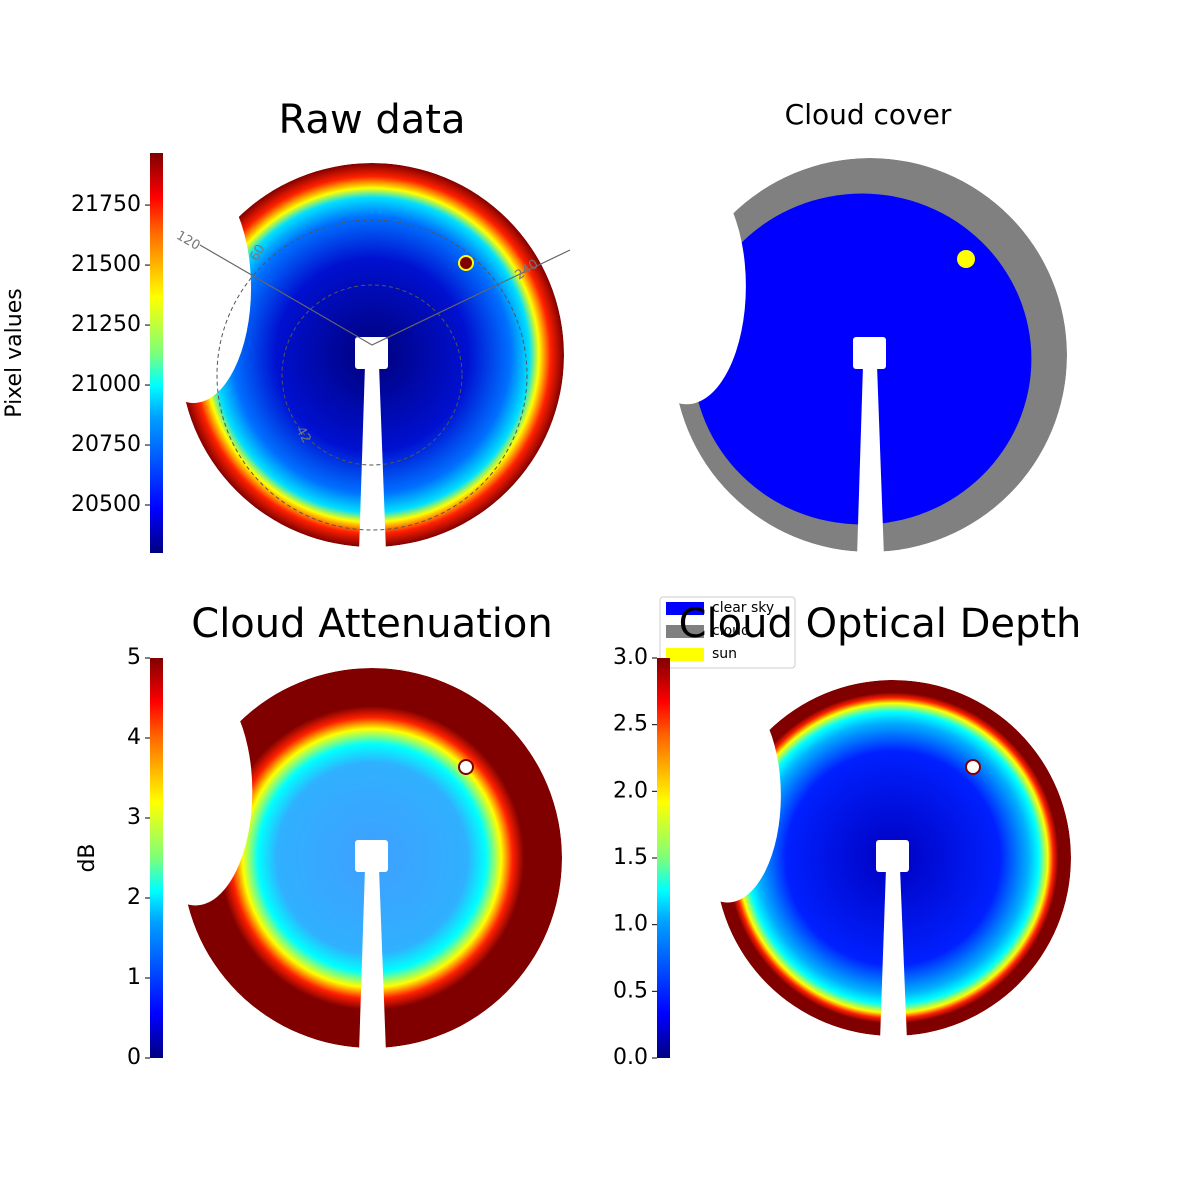 The image size is (1200, 1204). I want to click on colorbar-tick-label: 2, so click(134, 897).